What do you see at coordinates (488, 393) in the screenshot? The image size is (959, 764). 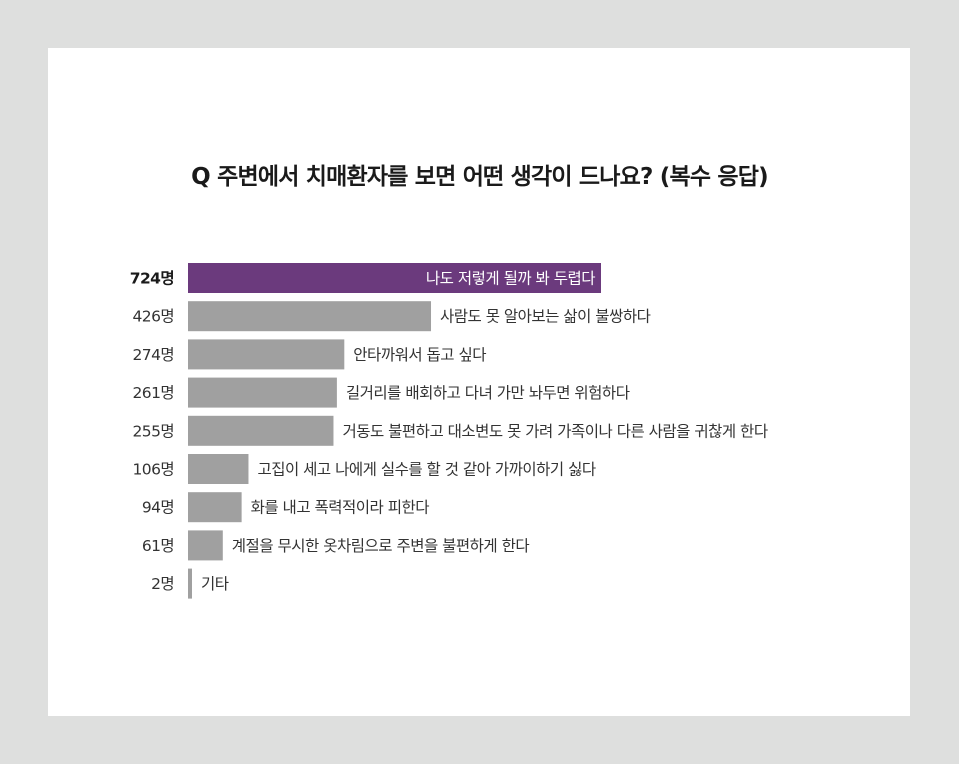 I see `category-label-4: 길거리를 배회하고 다녀 가만 놔두면 위험하다` at bounding box center [488, 393].